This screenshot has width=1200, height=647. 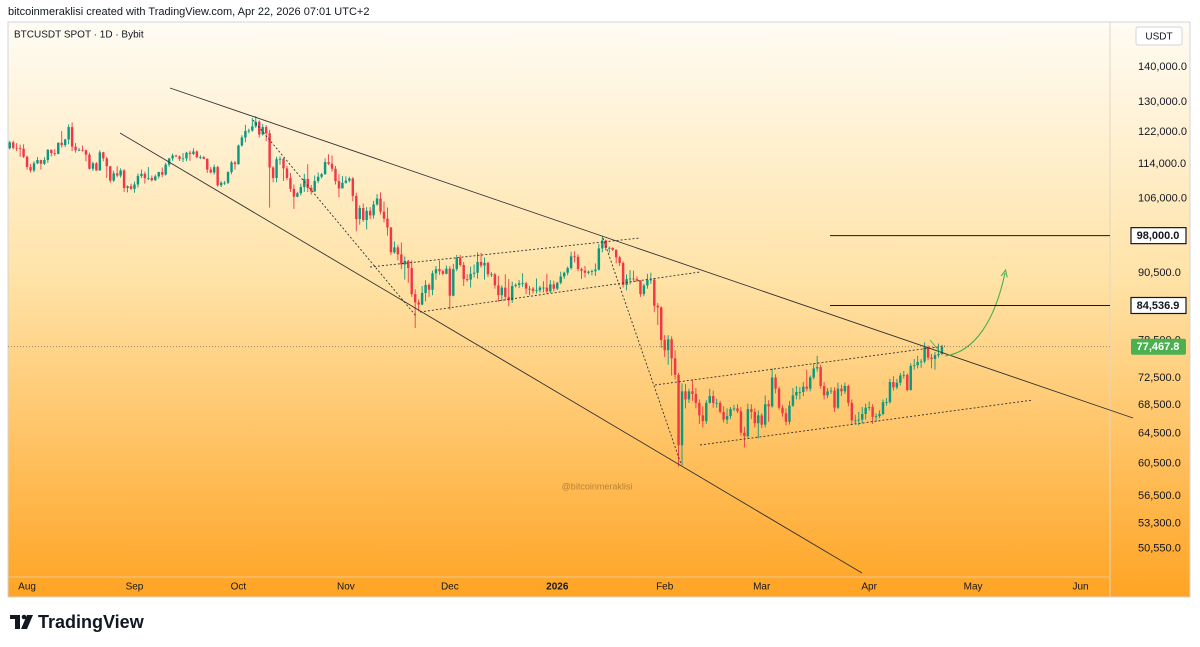 I want to click on y-tick-label: 90,500.0, so click(x=1159, y=273).